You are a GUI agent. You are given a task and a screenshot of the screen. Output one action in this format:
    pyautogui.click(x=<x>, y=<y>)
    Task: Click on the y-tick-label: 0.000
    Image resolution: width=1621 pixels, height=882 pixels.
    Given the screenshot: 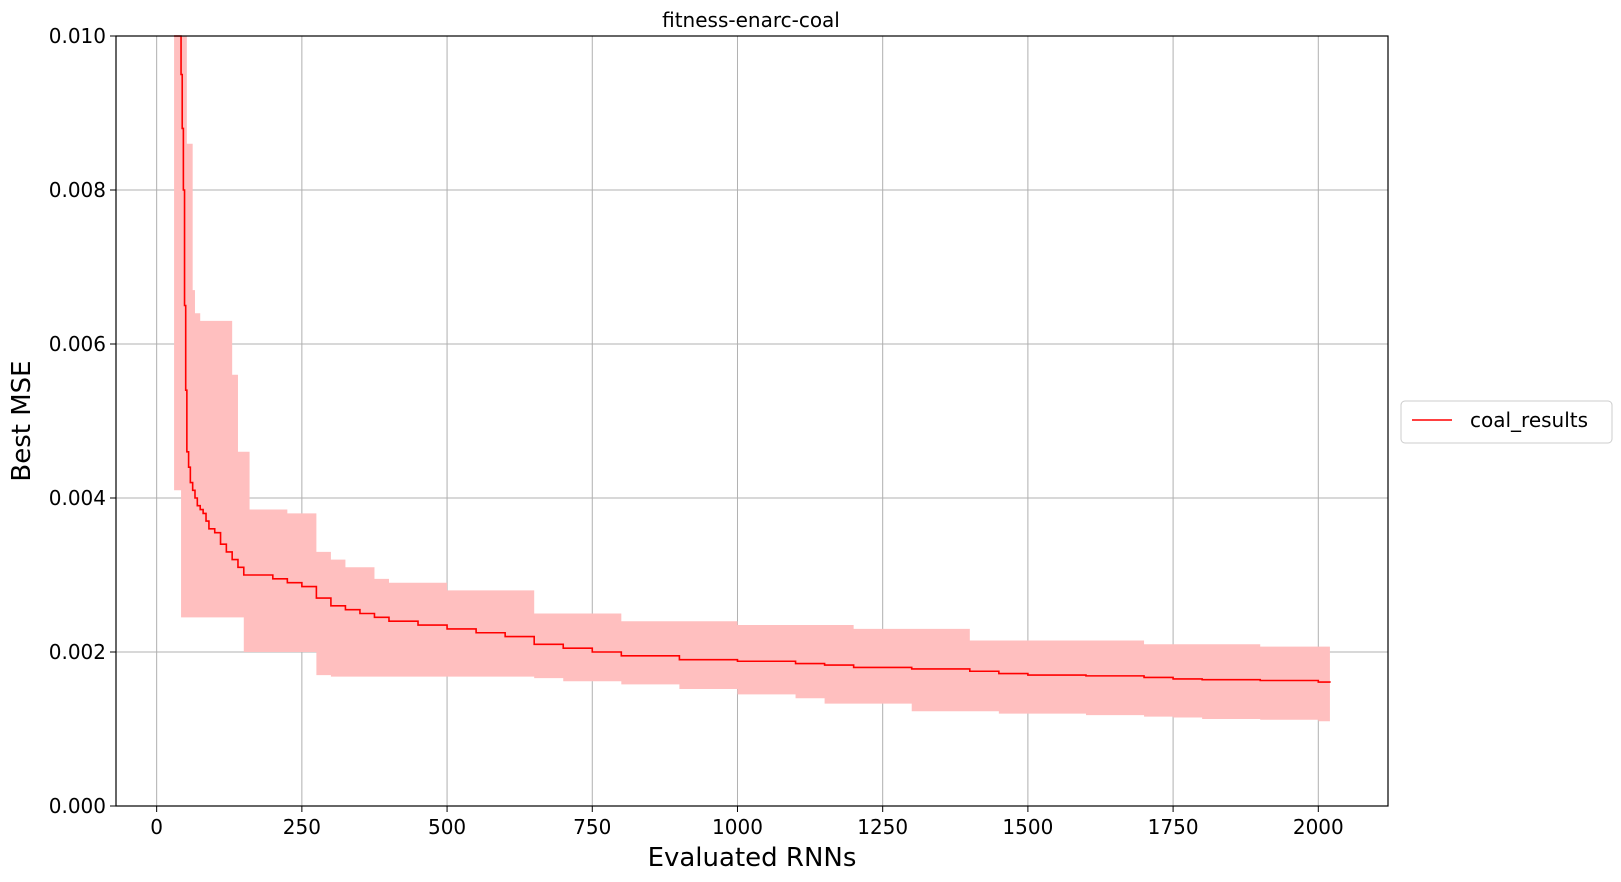 What is the action you would take?
    pyautogui.click(x=77, y=806)
    